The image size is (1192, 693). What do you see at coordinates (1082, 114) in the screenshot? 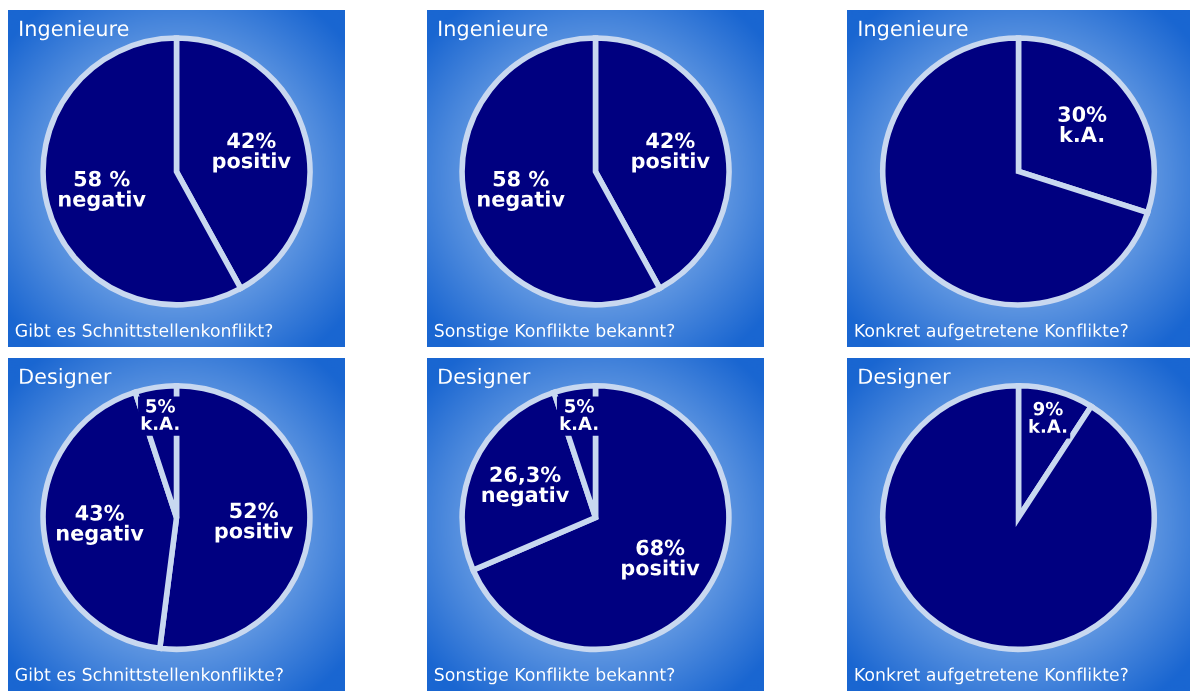
I see `data-label: 30%` at bounding box center [1082, 114].